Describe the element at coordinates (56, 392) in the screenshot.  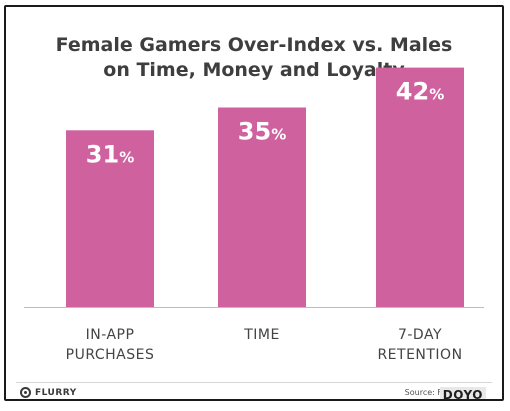
I see `brand-name: FLURRY` at that location.